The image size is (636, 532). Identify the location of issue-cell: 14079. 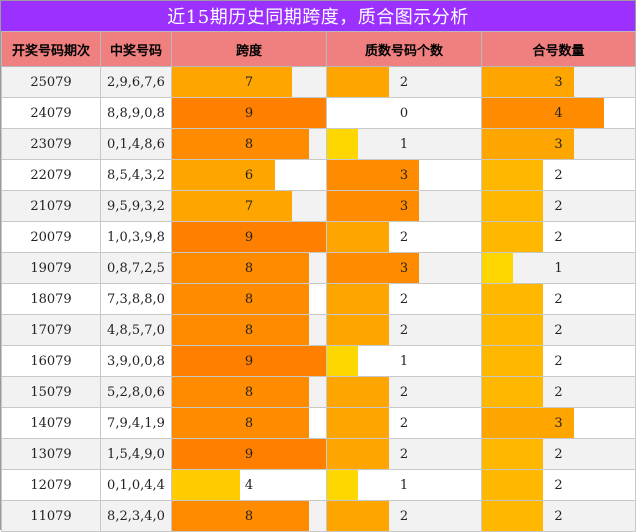
(51, 423).